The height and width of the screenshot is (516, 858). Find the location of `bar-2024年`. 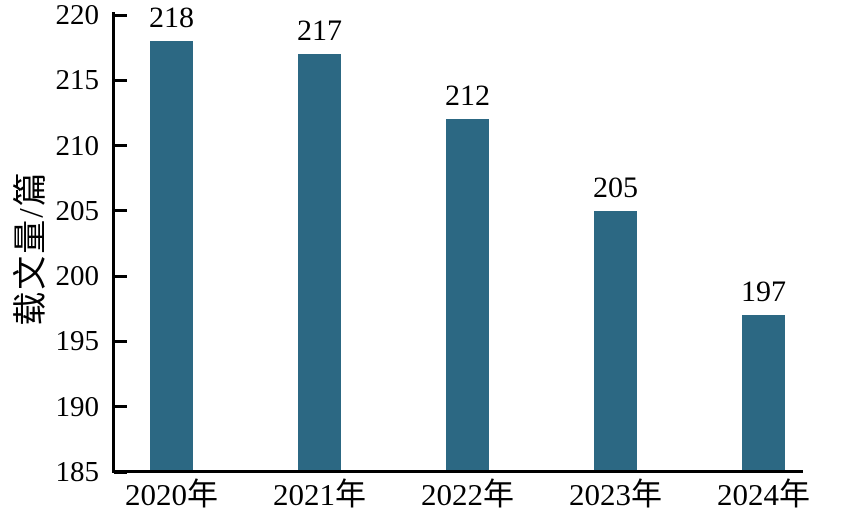

bar-2024年 is located at coordinates (763, 393).